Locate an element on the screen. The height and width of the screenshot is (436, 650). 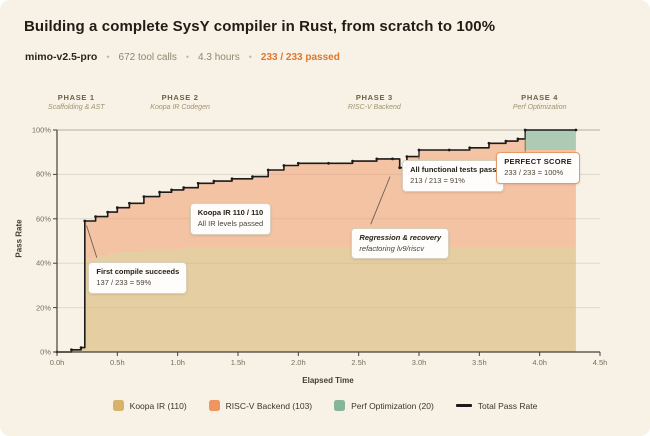
x-tick-label: 1.0h is located at coordinates (177, 362).